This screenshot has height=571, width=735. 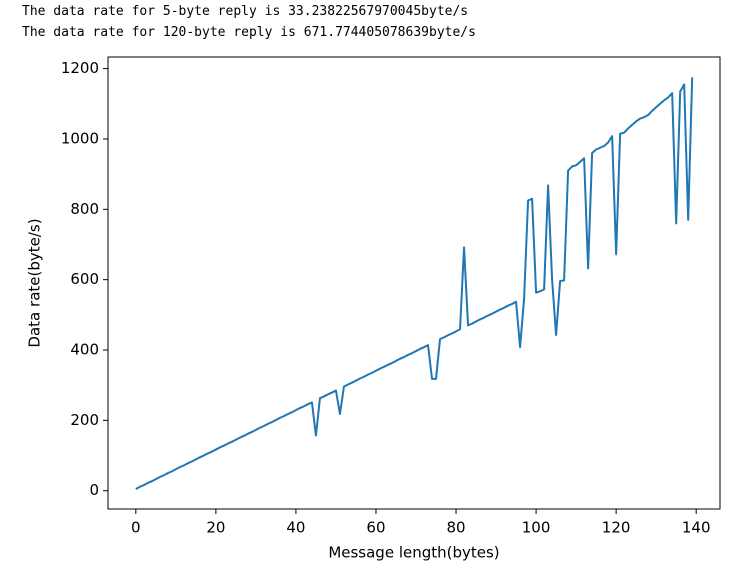 What do you see at coordinates (295, 528) in the screenshot?
I see `x-tick-label: 40` at bounding box center [295, 528].